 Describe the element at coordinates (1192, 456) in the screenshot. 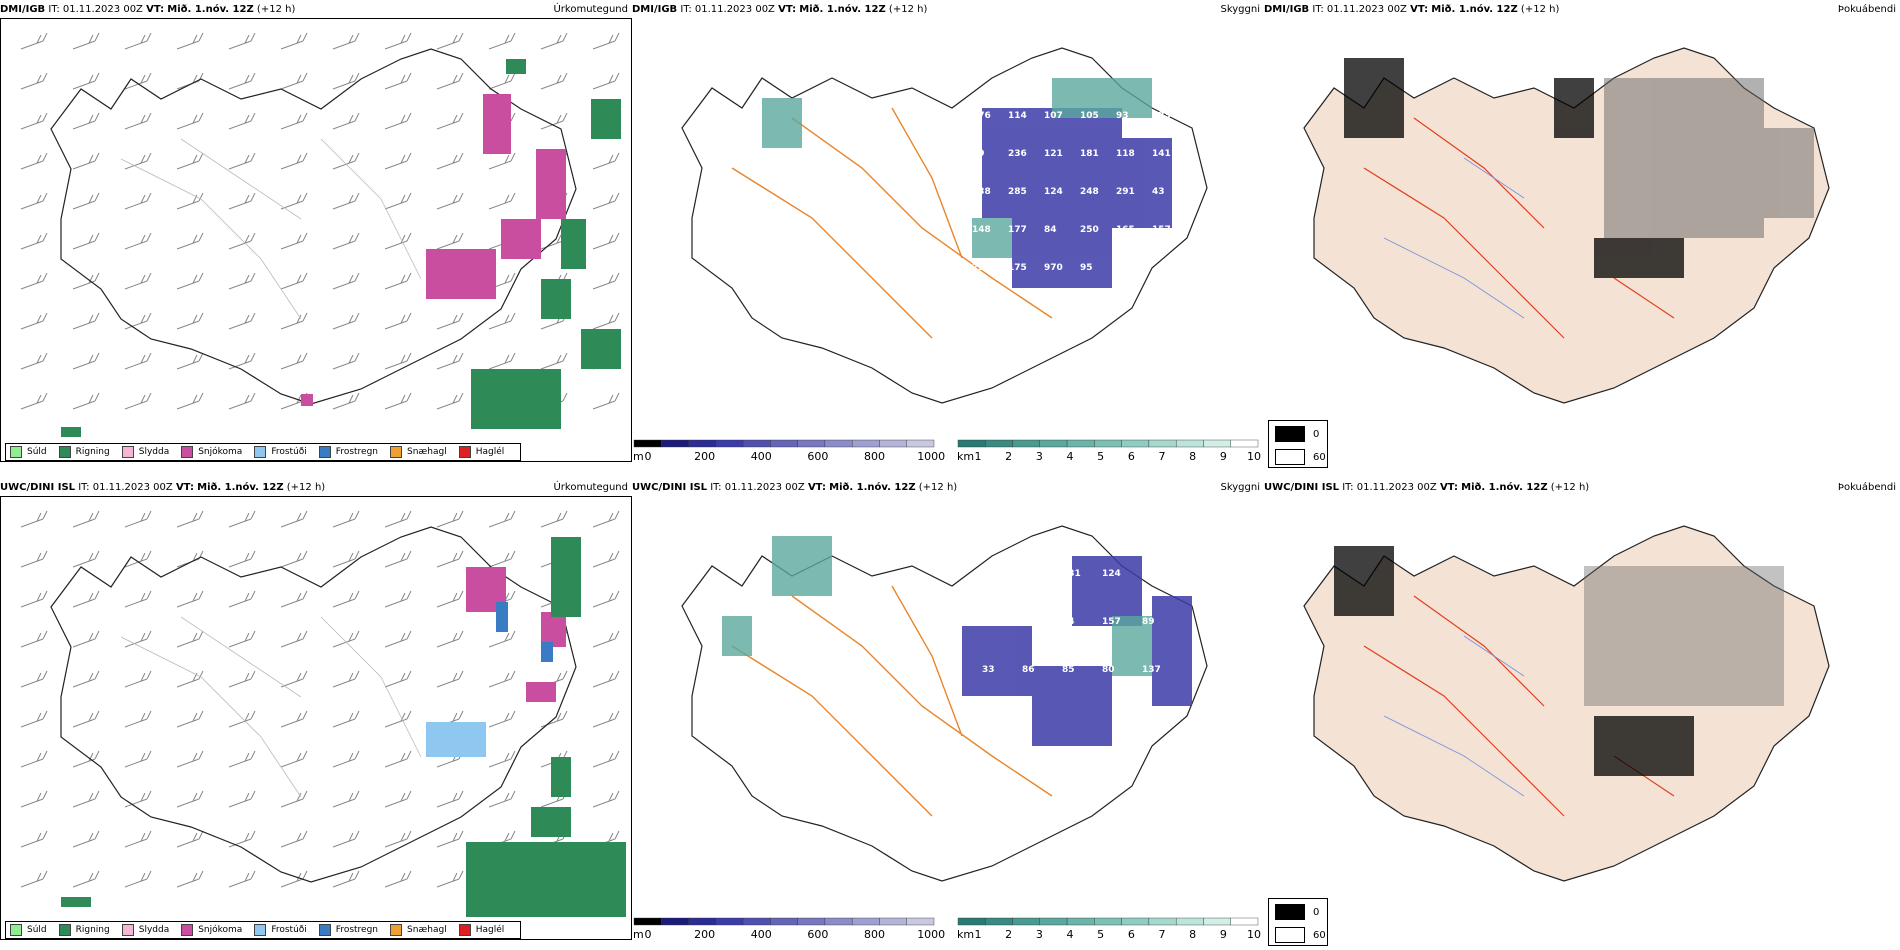

I see `colorbar-tick-label: 8` at that location.